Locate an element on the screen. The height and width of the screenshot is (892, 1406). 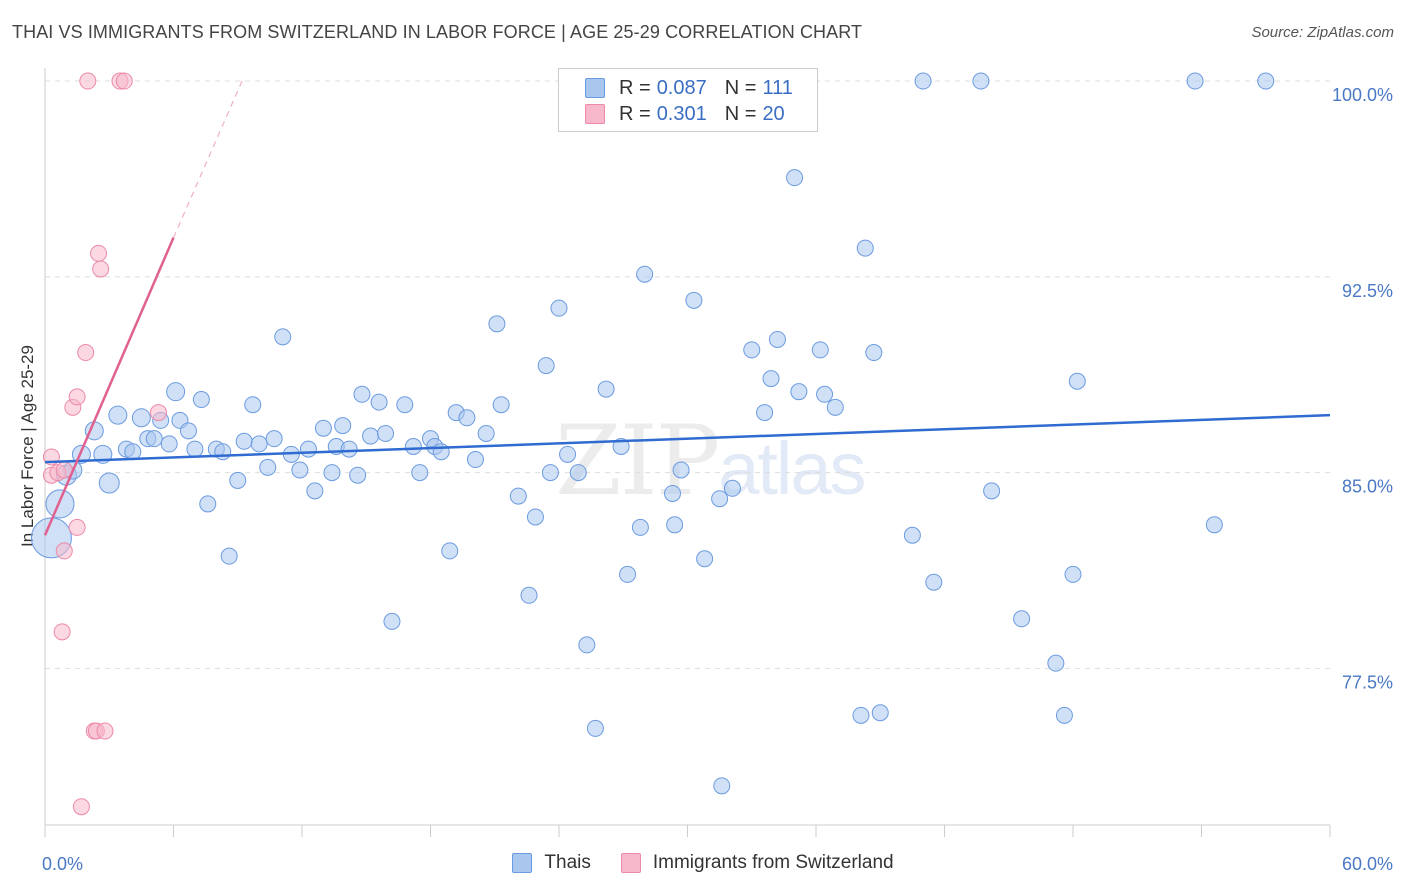
series-legend-thais: Thais is located at coordinates (551, 863).